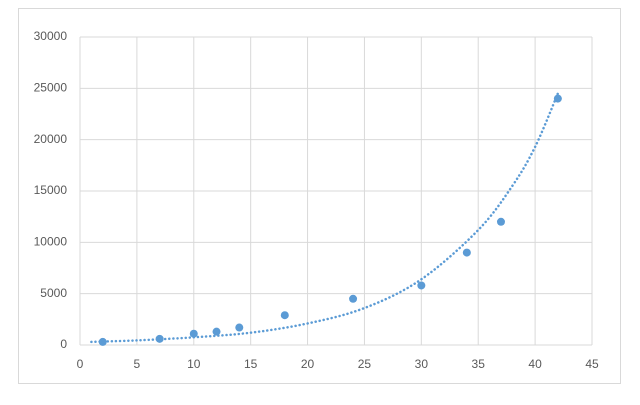 The width and height of the screenshot is (640, 405). What do you see at coordinates (535, 364) in the screenshot?
I see `x-tick-label: 40` at bounding box center [535, 364].